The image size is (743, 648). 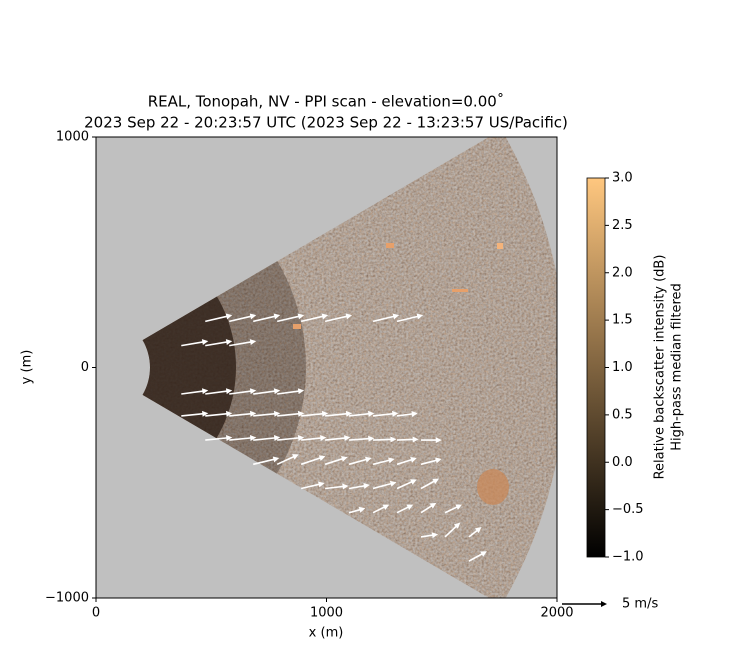 What do you see at coordinates (622, 320) in the screenshot?
I see `colorbar-tick-label: 1.5` at bounding box center [622, 320].